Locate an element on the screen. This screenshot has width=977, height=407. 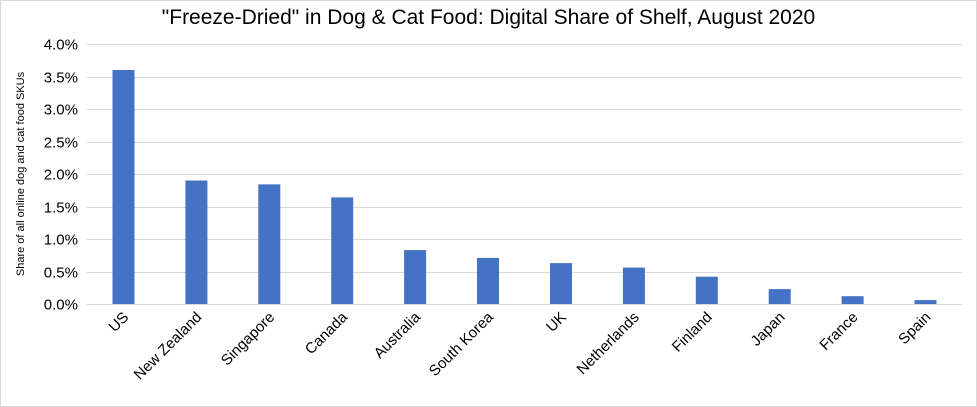
bar-finland is located at coordinates (706, 290).